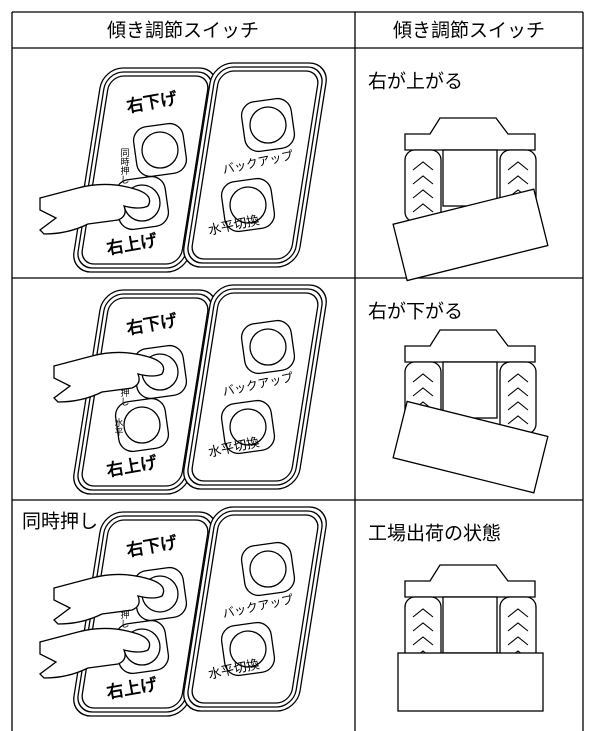 This screenshot has height=731, width=595. I want to click on panel-side-label: 同時押し, so click(124, 166).